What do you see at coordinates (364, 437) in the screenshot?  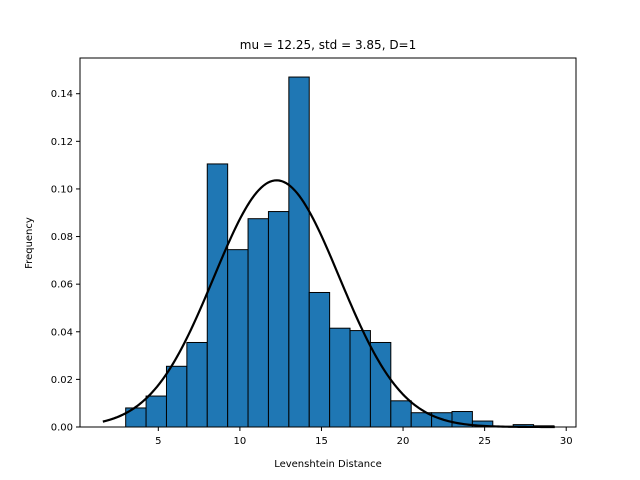 I see `x-axis-ticks: 5 10 15 20 25 30` at bounding box center [364, 437].